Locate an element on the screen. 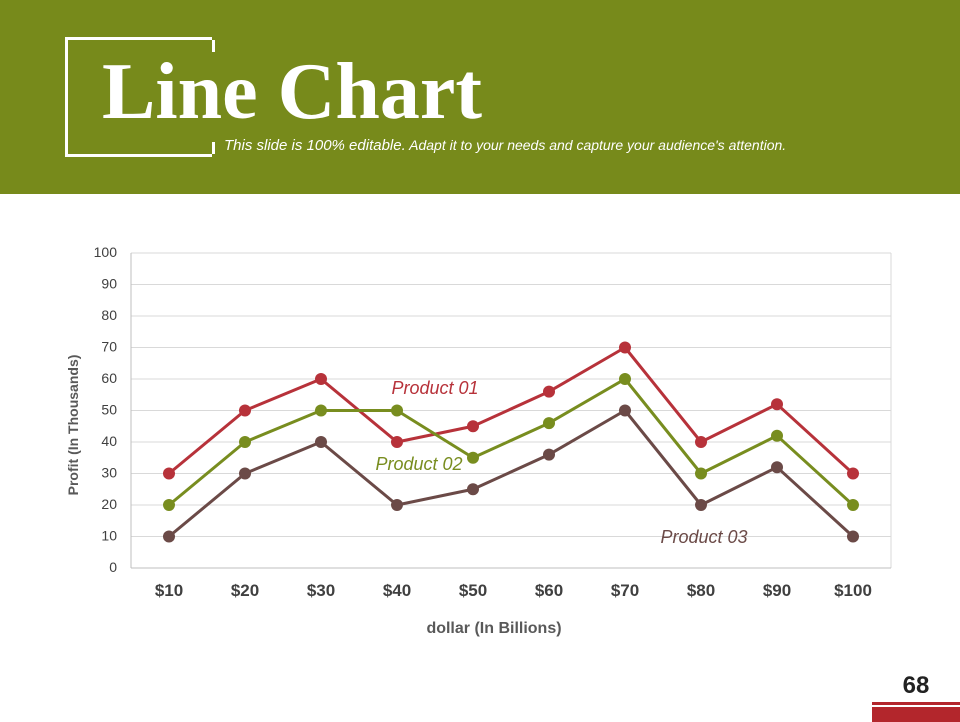  x-tick-label: $50 is located at coordinates (473, 590).